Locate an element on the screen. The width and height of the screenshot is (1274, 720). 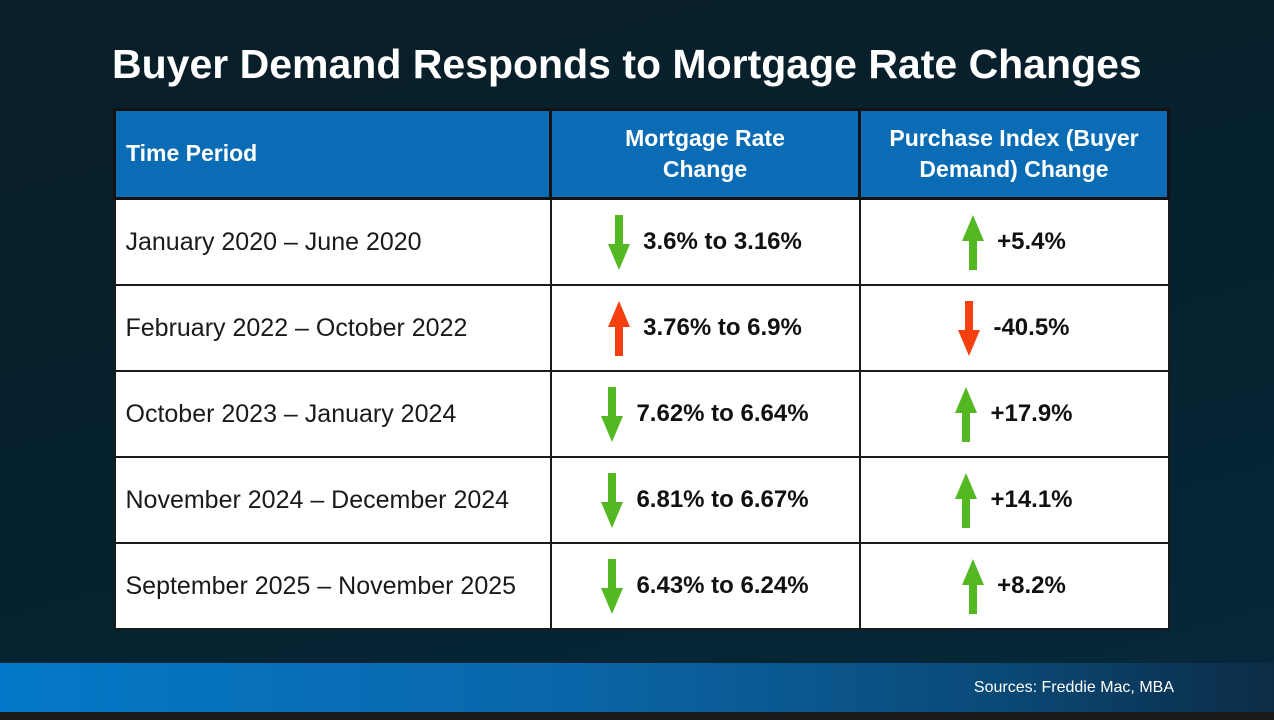
purchase-index-value: +17.9% is located at coordinates (1031, 413).